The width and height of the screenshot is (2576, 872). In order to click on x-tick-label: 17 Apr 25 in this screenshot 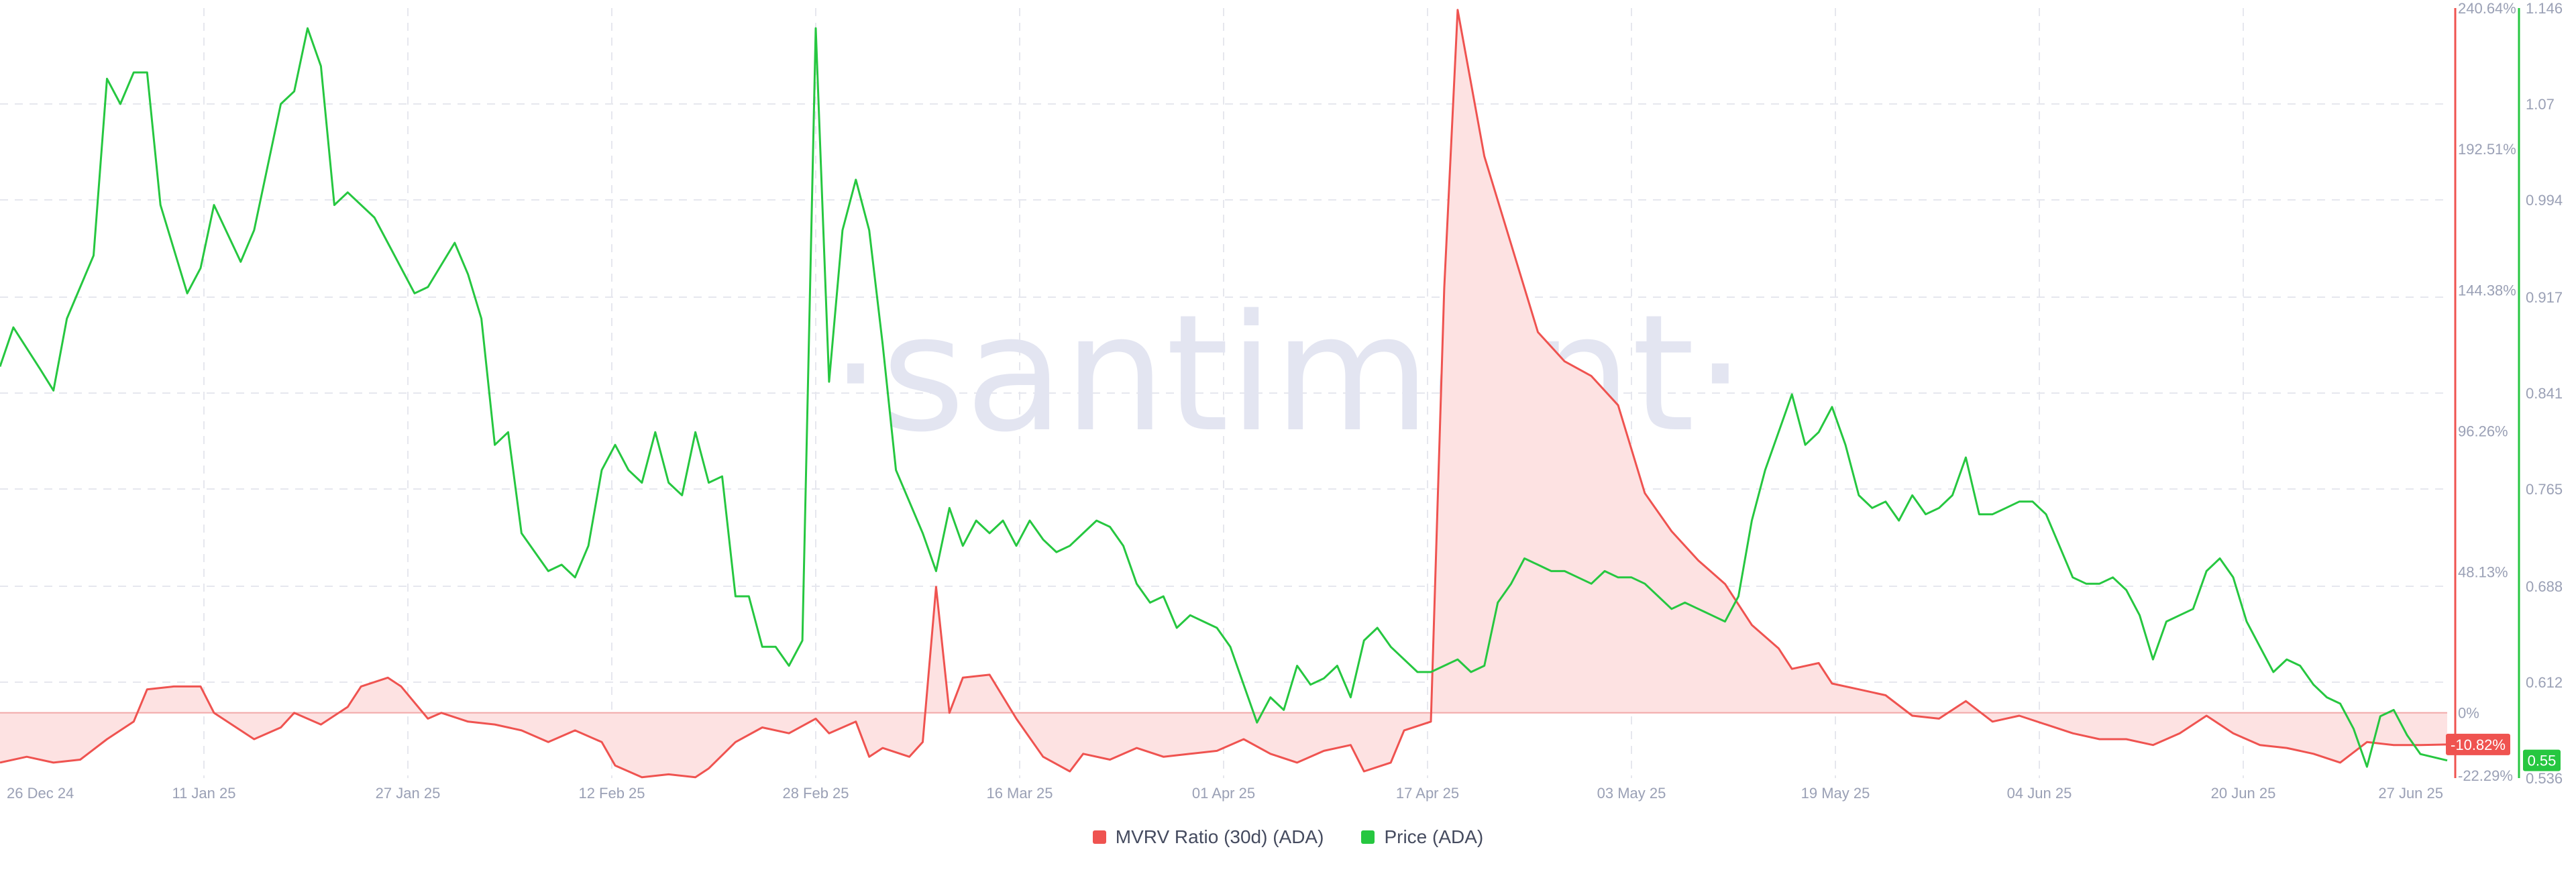, I will do `click(1427, 793)`.